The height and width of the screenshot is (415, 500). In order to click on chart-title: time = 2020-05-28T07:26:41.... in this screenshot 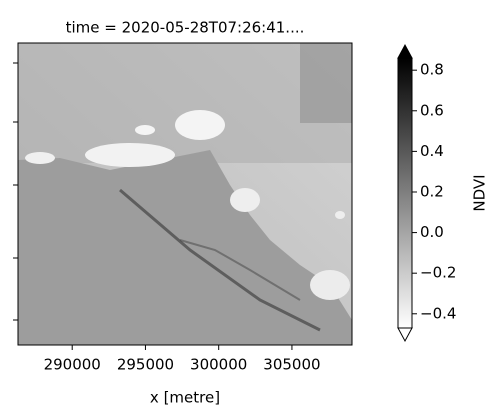, I will do `click(185, 28)`.